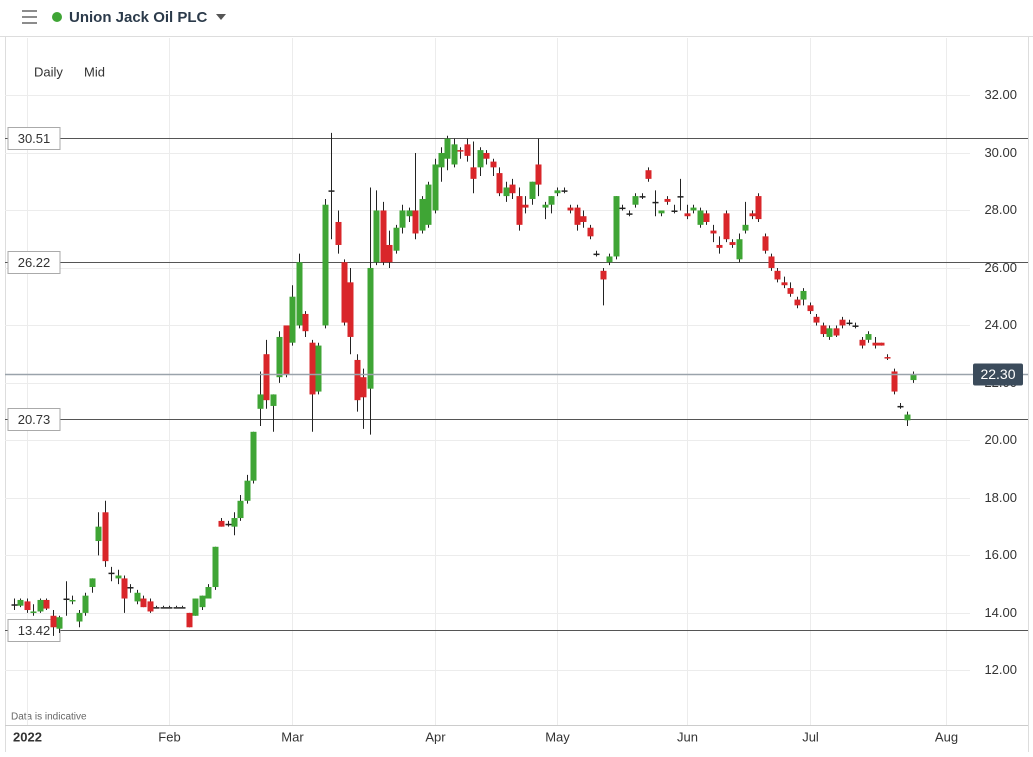 This screenshot has height=757, width=1033. I want to click on y-tick-label: 14.00, so click(1000, 612).